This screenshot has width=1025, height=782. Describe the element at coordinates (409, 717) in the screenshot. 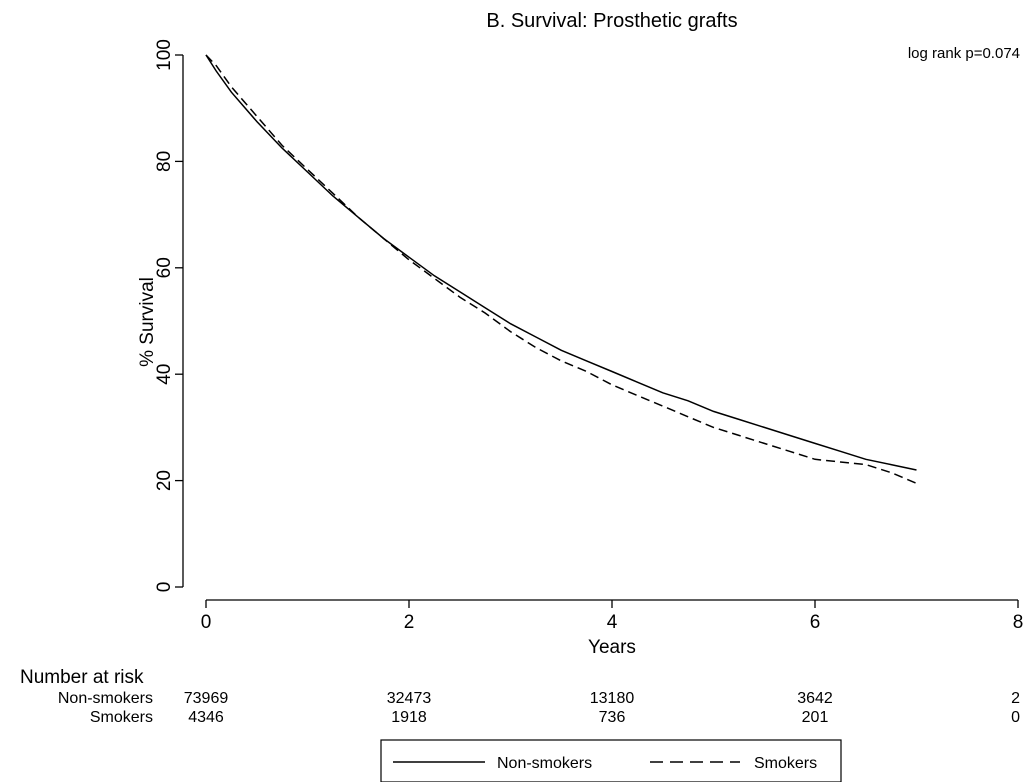

I see `risk-count: 1918` at that location.